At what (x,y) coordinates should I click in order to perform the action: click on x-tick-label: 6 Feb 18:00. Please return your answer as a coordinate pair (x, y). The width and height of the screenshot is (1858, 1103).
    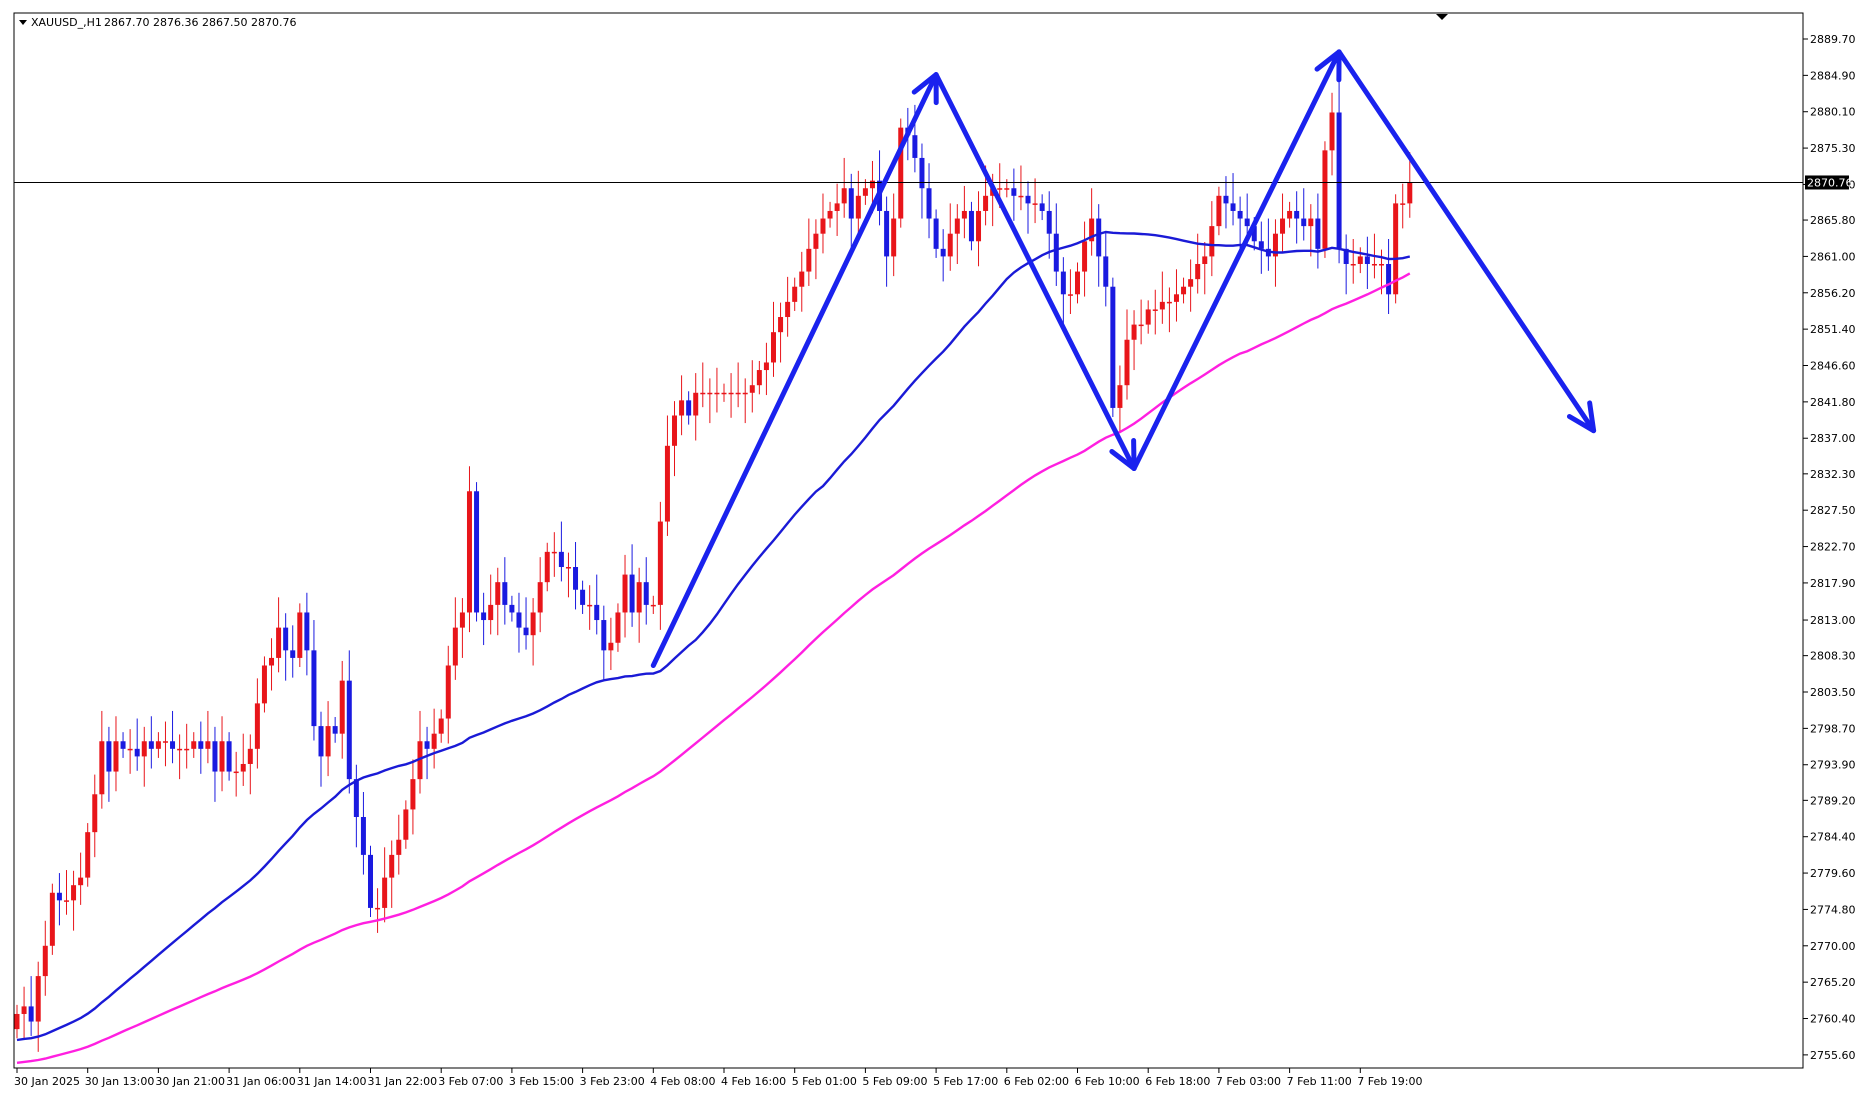
    Looking at the image, I should click on (1177, 1081).